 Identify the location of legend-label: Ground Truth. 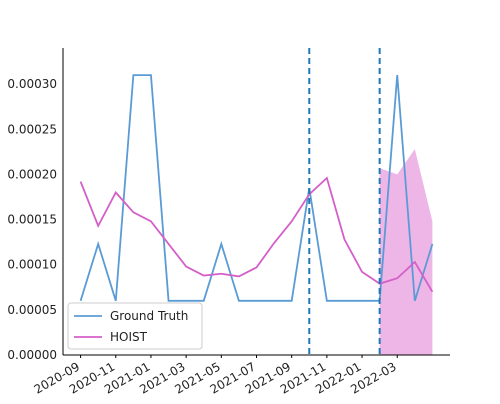
(149, 316).